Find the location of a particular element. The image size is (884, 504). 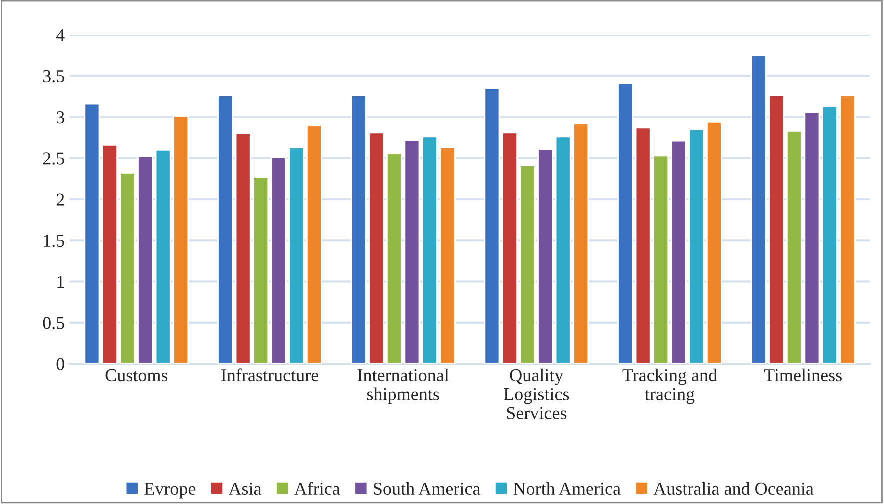

y-tick-label: 2 is located at coordinates (60, 200).